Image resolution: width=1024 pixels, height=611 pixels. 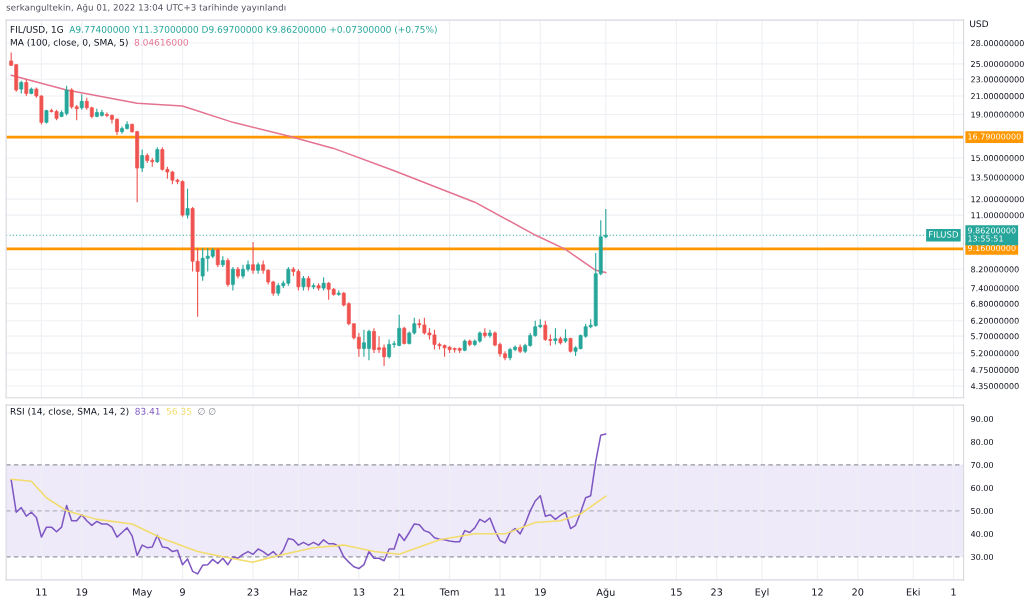 What do you see at coordinates (995, 336) in the screenshot?
I see `y-tick-label: 5.70000000` at bounding box center [995, 336].